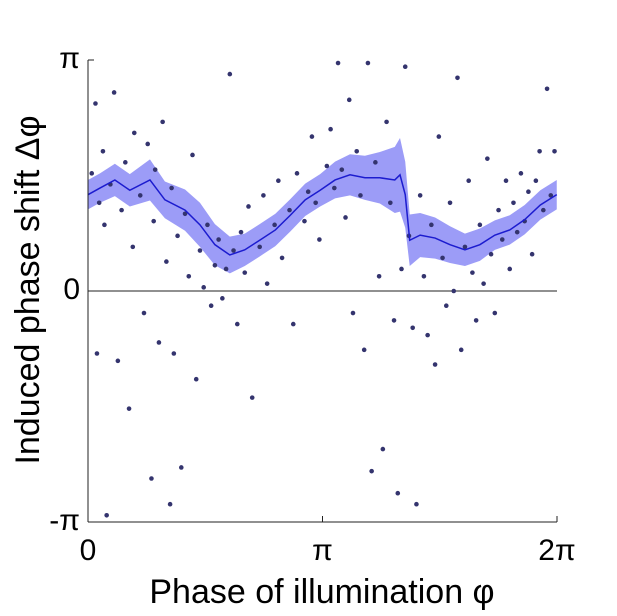 Image resolution: width=617 pixels, height=616 pixels. What do you see at coordinates (322, 214) in the screenshot?
I see `mean-line` at bounding box center [322, 214].